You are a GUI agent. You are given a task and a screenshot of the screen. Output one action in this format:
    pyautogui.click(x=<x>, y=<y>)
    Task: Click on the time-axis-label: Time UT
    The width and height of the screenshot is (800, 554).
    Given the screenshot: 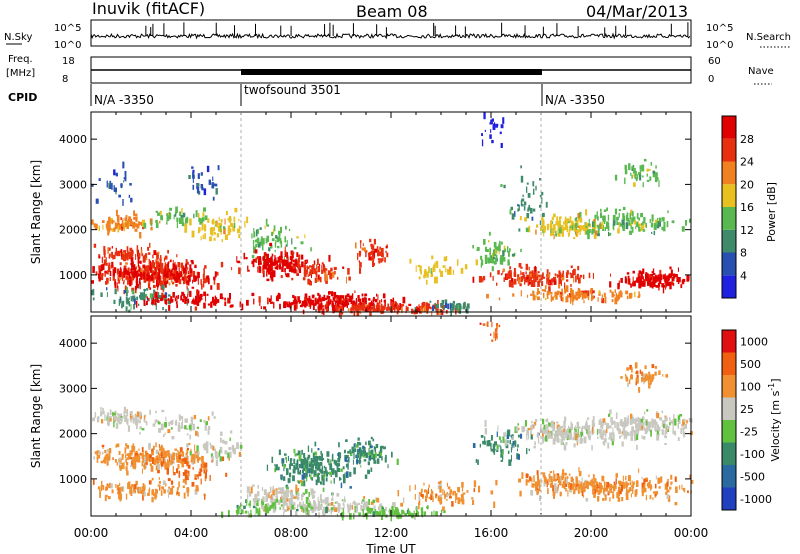 What is the action you would take?
    pyautogui.click(x=390, y=548)
    